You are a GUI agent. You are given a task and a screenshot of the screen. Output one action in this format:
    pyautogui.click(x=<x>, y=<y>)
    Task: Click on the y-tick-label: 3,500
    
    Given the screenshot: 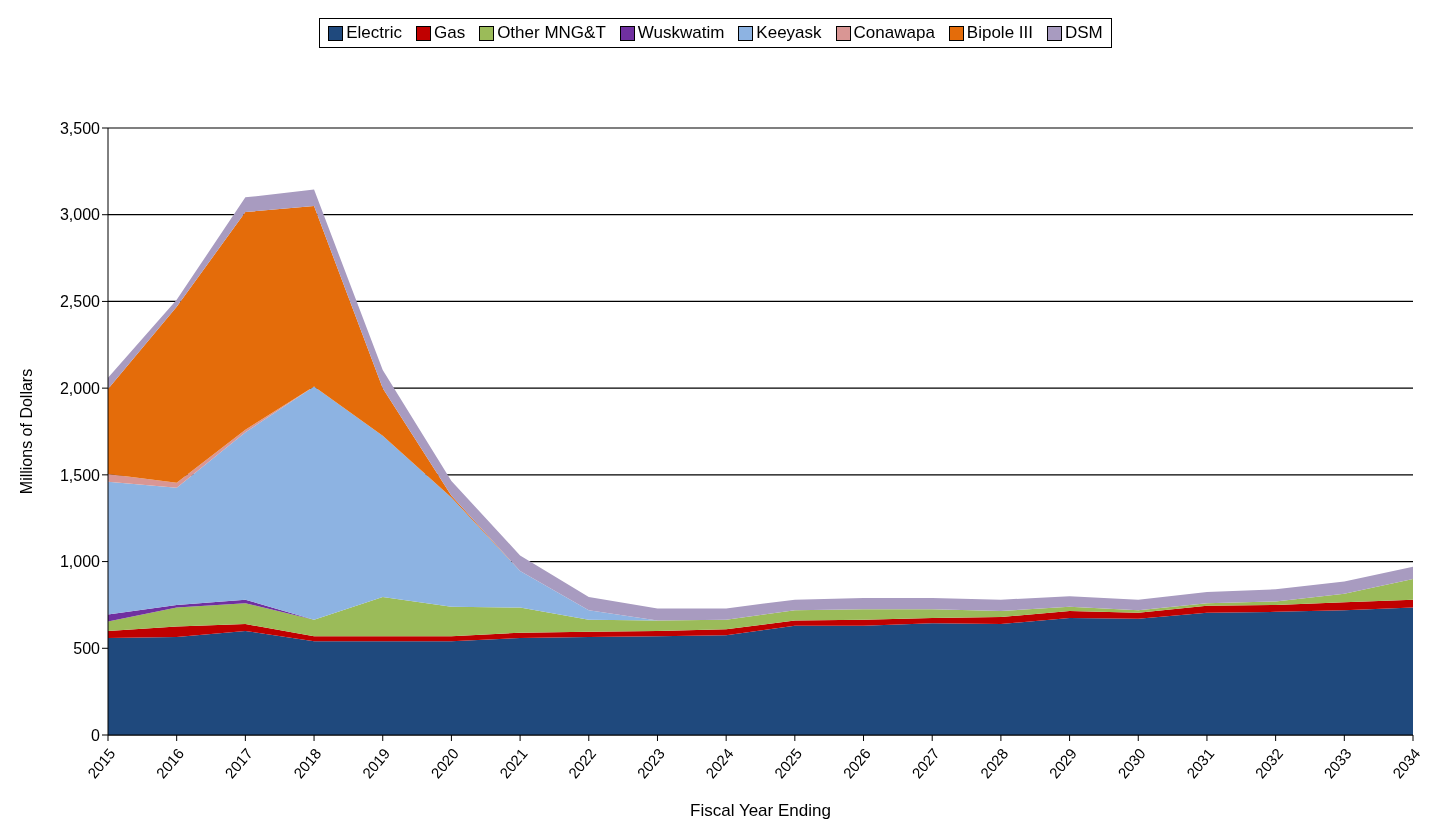 What is the action you would take?
    pyautogui.click(x=80, y=128)
    